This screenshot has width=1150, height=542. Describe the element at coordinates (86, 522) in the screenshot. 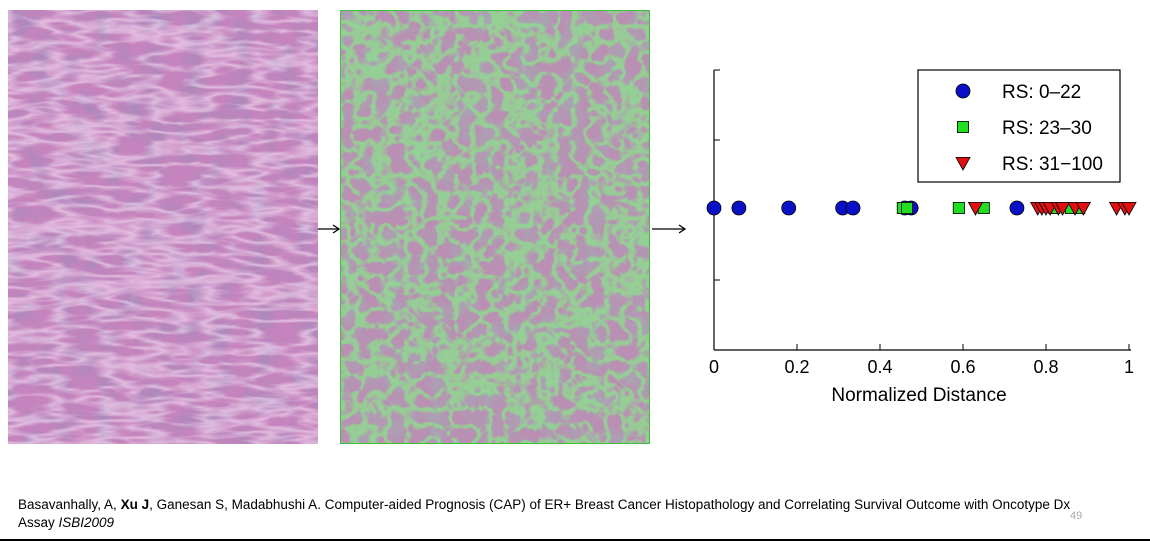

I see `citation-venue: ISBI2009` at that location.